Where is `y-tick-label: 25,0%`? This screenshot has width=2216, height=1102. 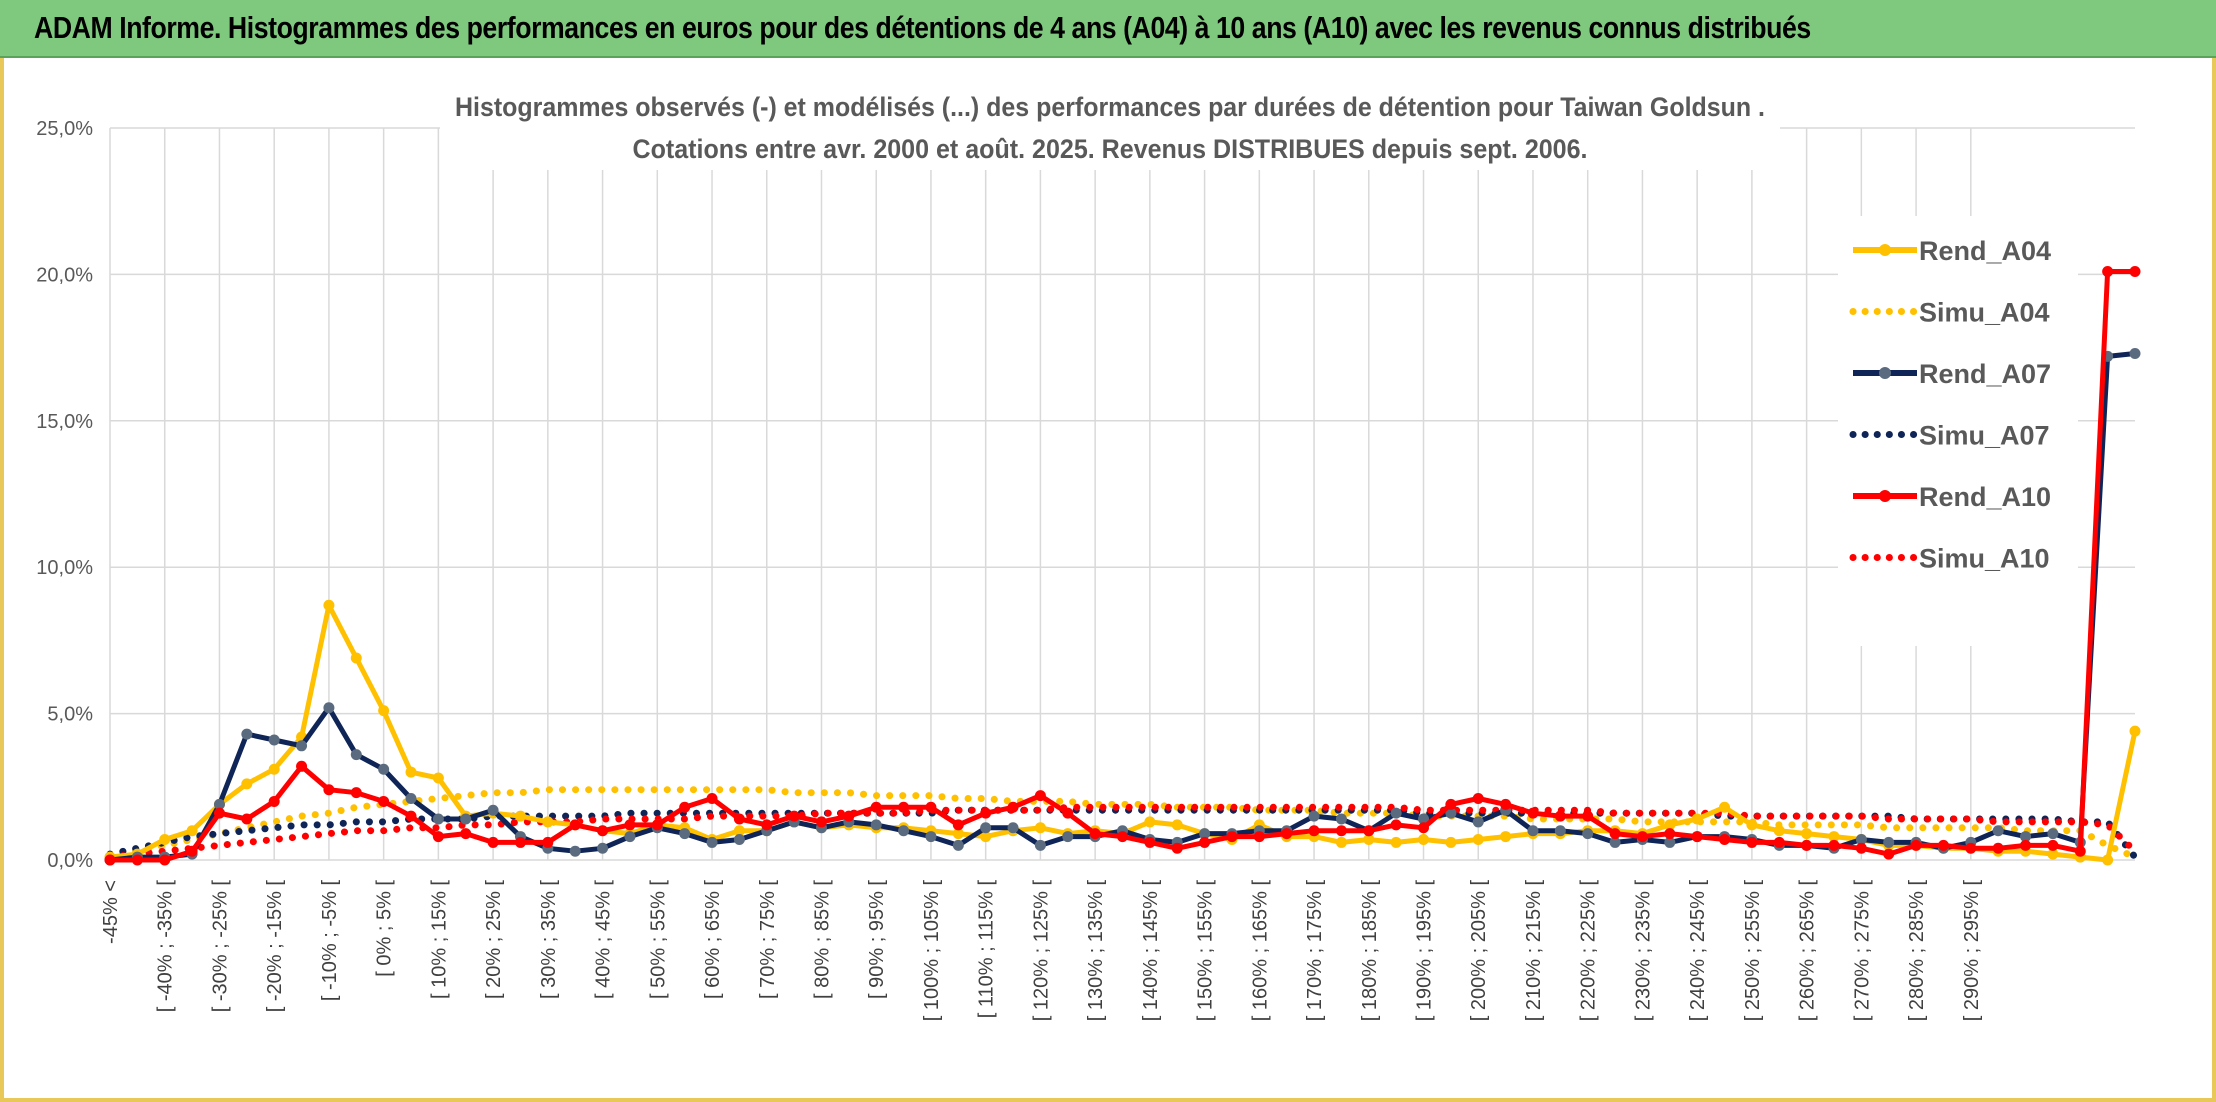
y-tick-label: 25,0% is located at coordinates (64, 129).